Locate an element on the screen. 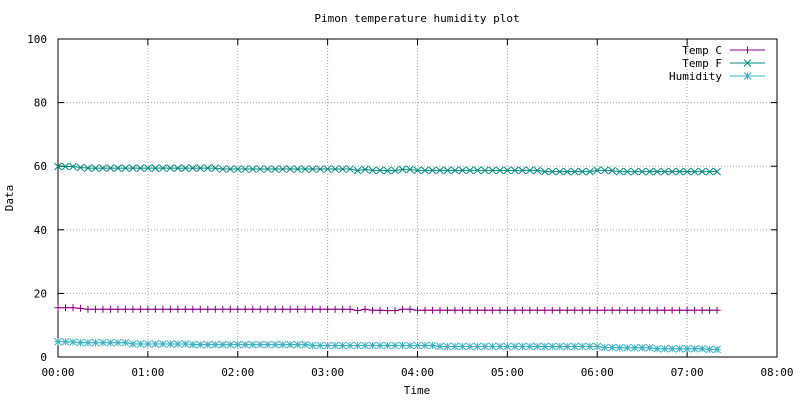 This screenshot has height=400, width=800. y-axis-label: Data is located at coordinates (9, 198).